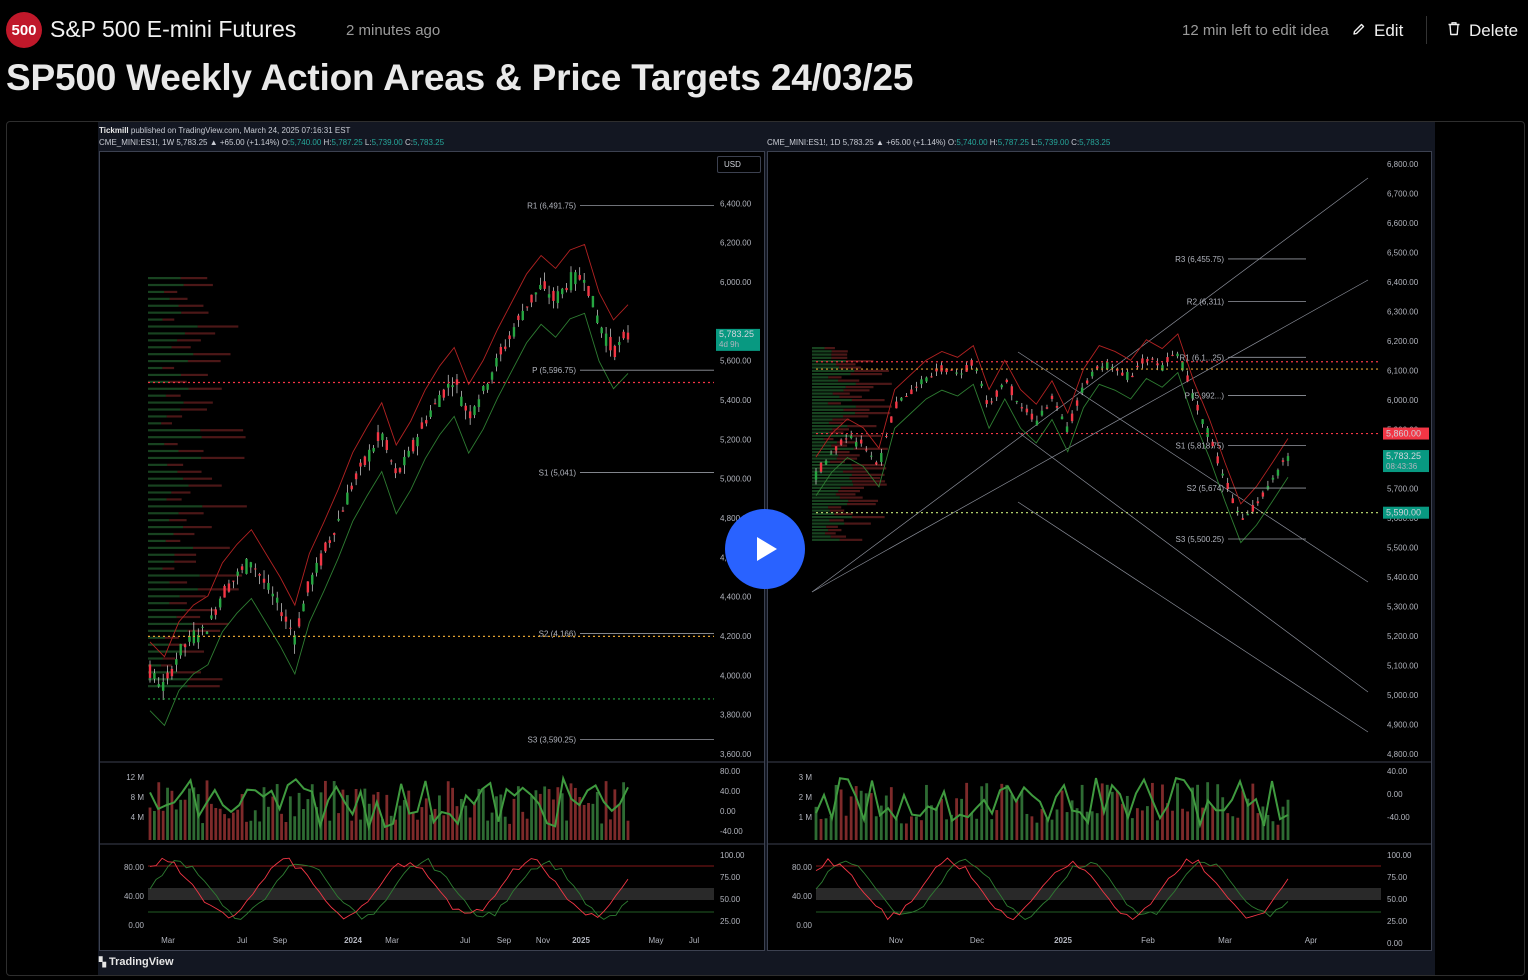 This screenshot has height=980, width=1528. I want to click on pencil-icon, so click(1359, 31).